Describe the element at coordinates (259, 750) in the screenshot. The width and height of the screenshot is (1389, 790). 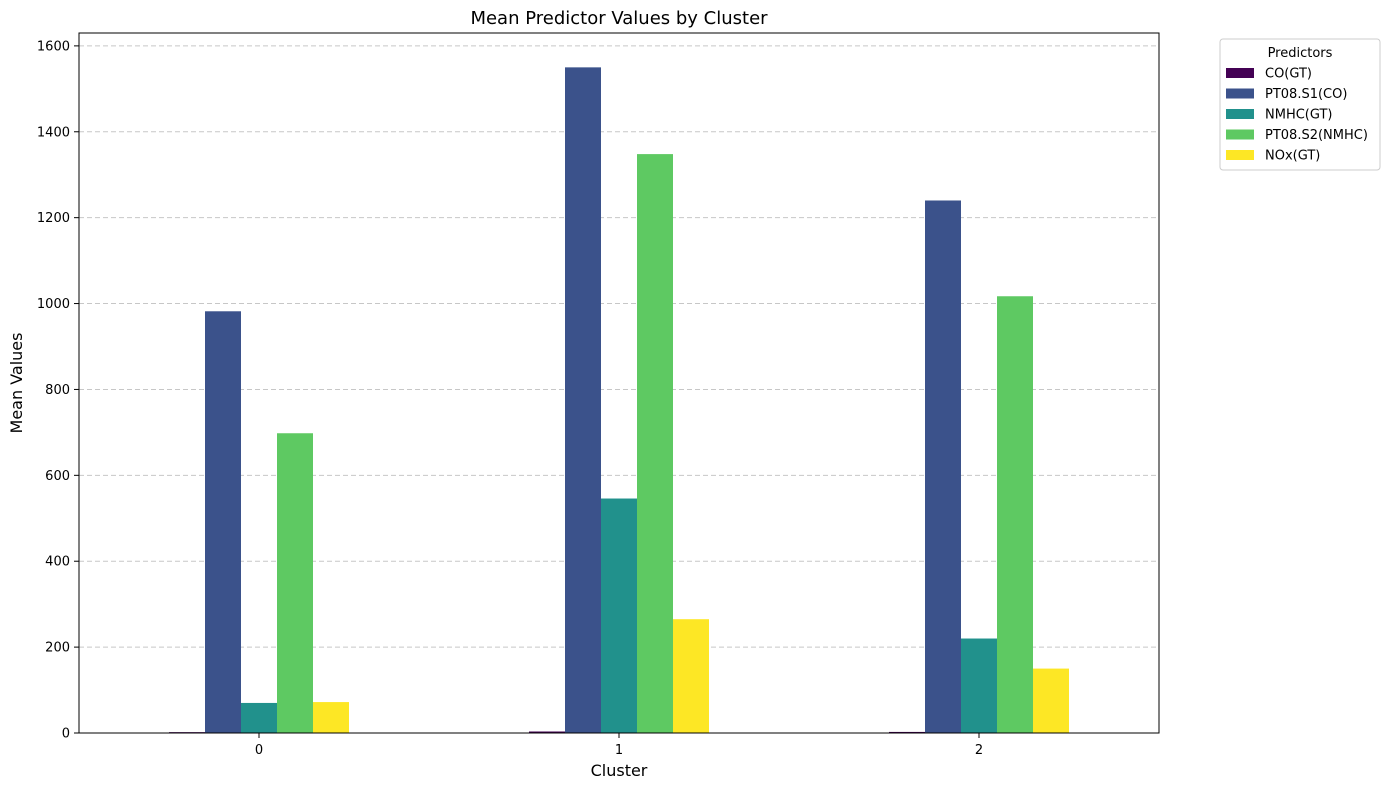
I see `x-tick-label: 0` at that location.